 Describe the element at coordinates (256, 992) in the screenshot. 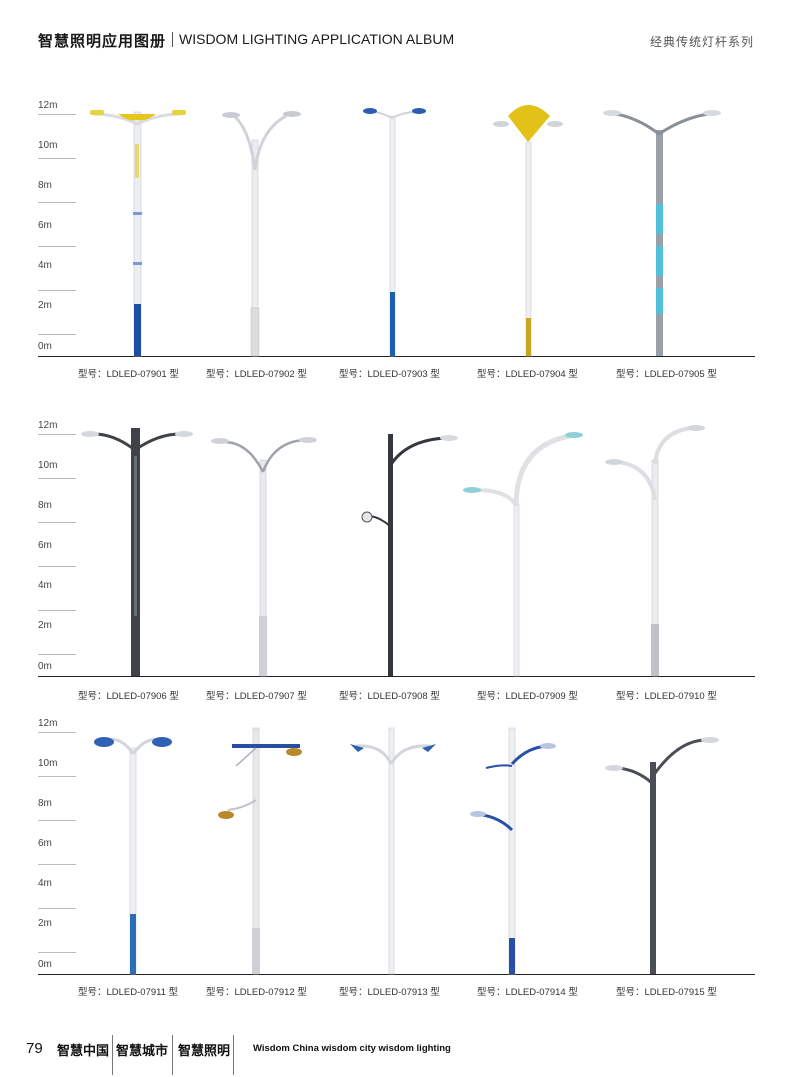

I see `model-label: 型号：LDLED-07912 型` at that location.